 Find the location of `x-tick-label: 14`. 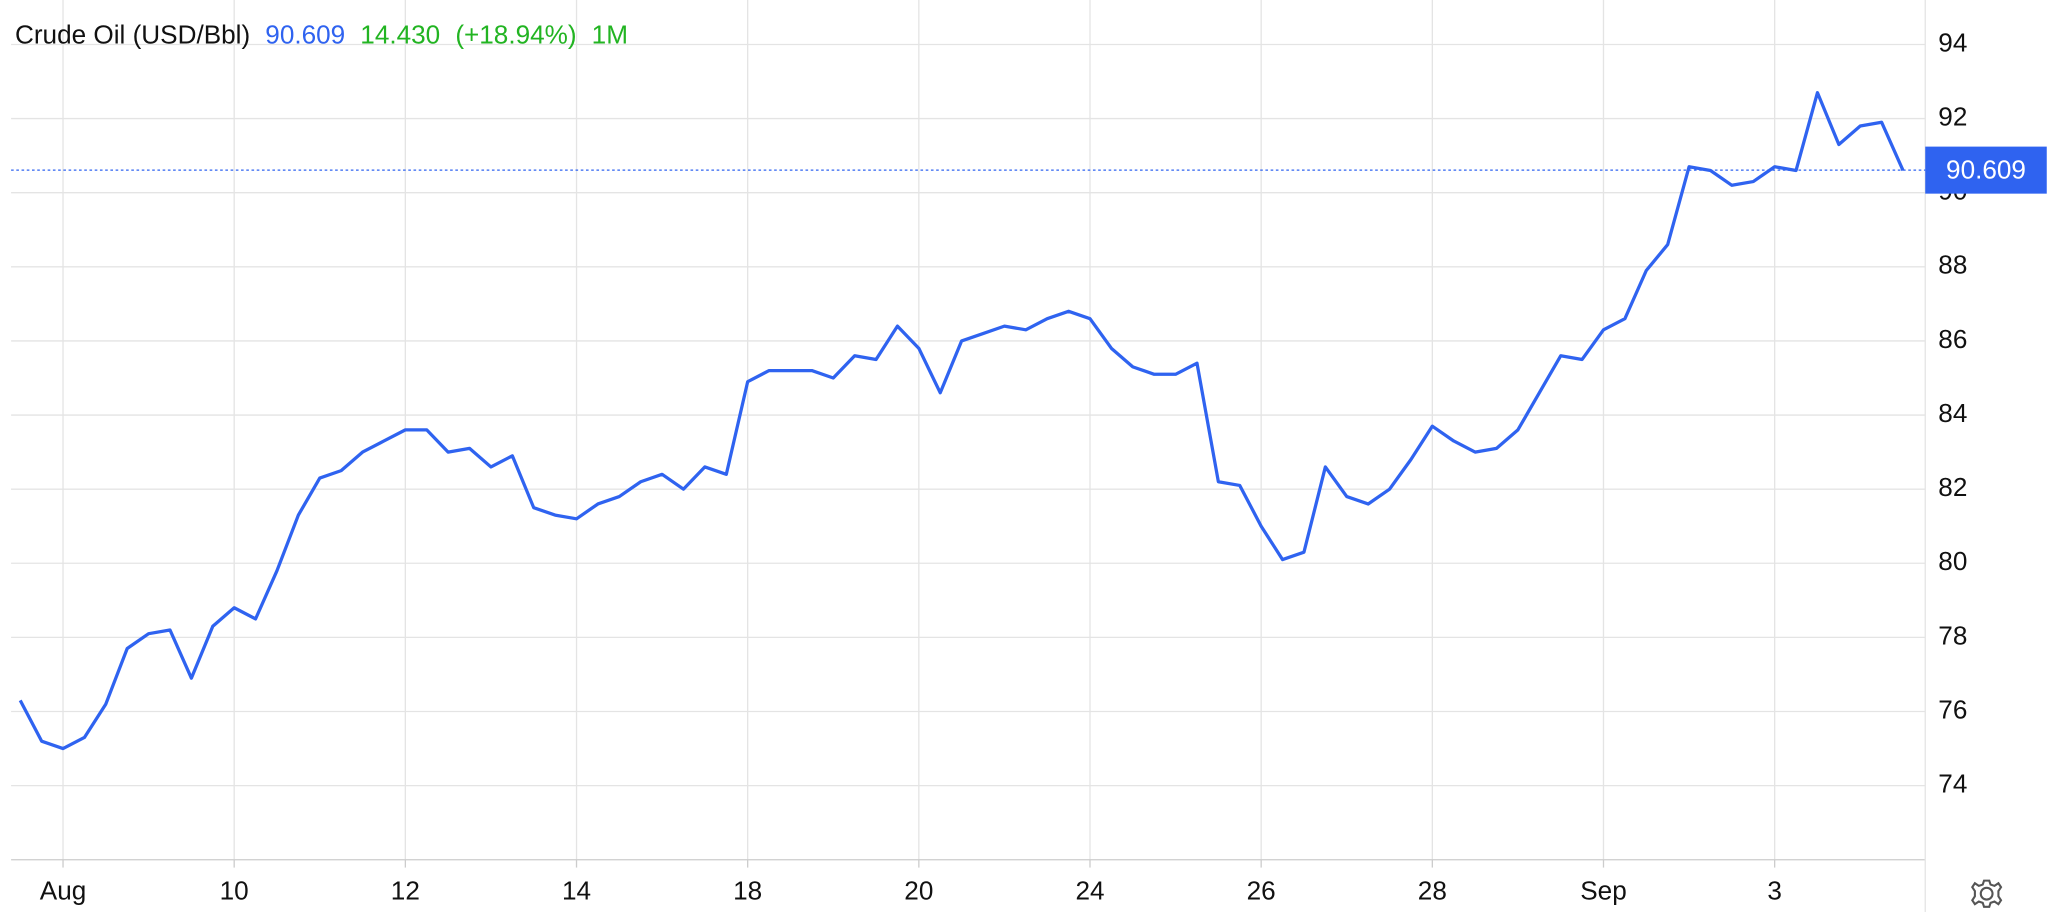

x-tick-label: 14 is located at coordinates (576, 890).